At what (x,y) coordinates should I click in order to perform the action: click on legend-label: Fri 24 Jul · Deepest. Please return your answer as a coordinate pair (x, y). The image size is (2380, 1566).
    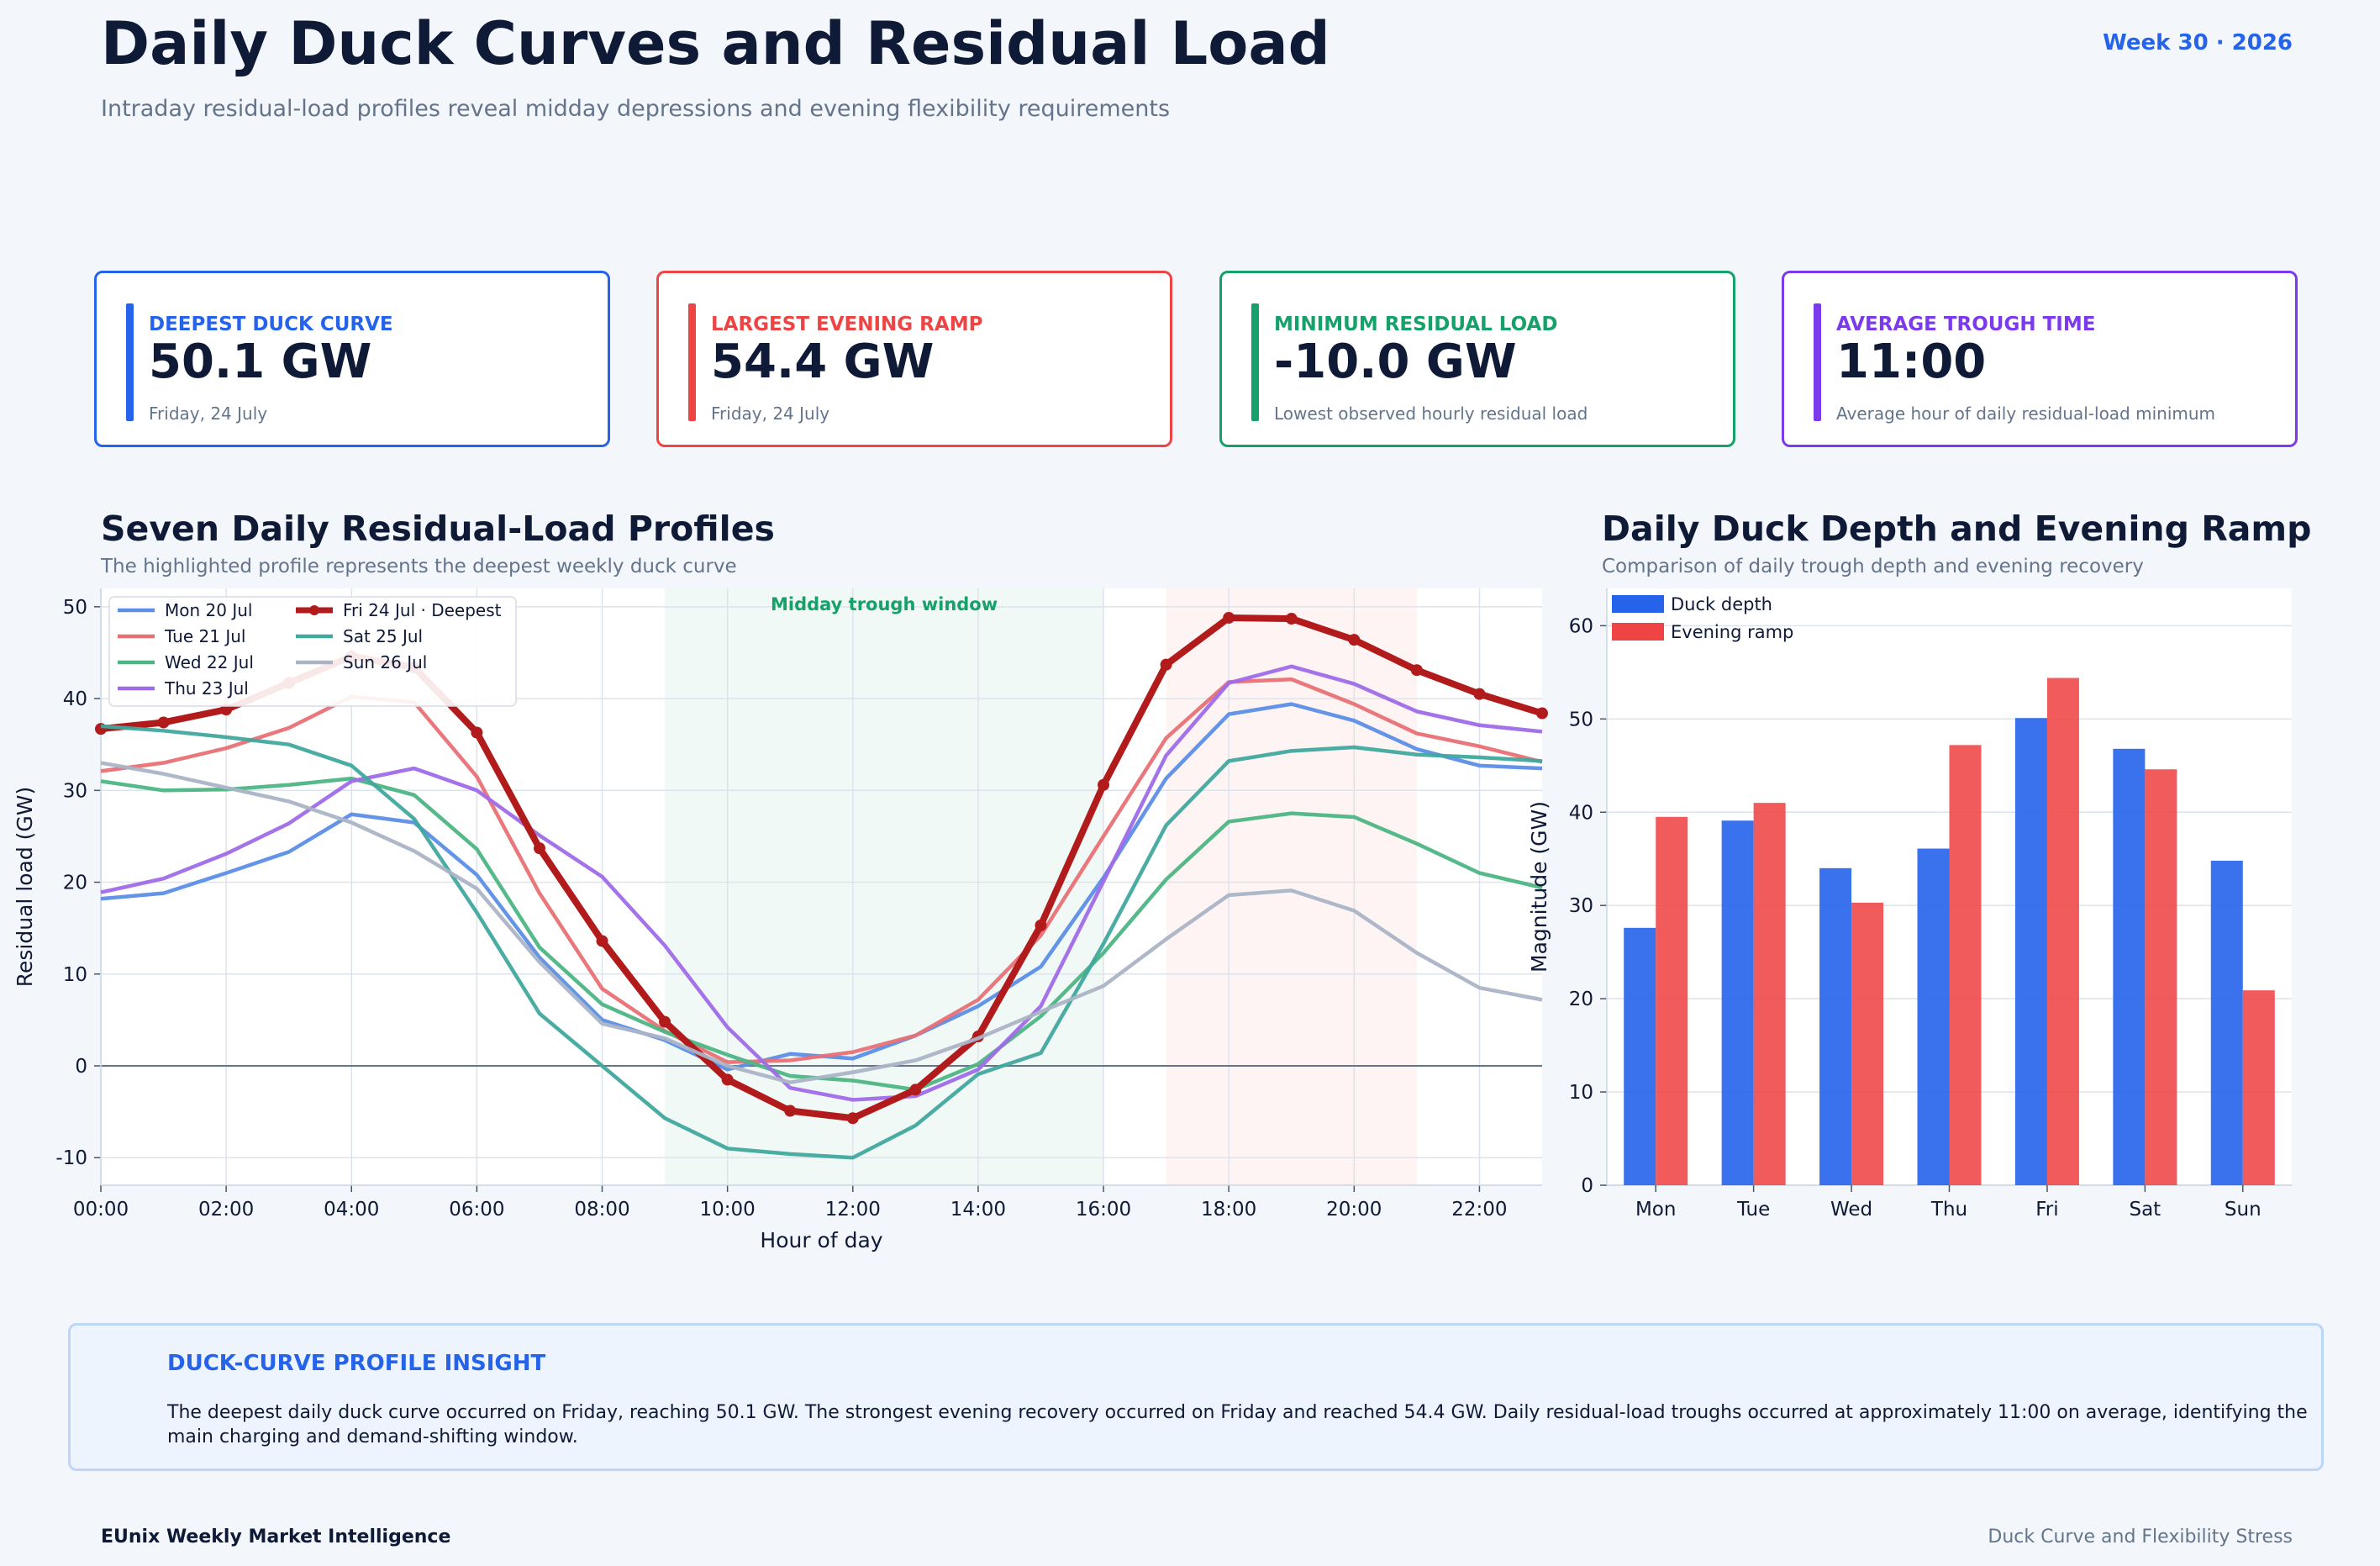
    Looking at the image, I should click on (422, 610).